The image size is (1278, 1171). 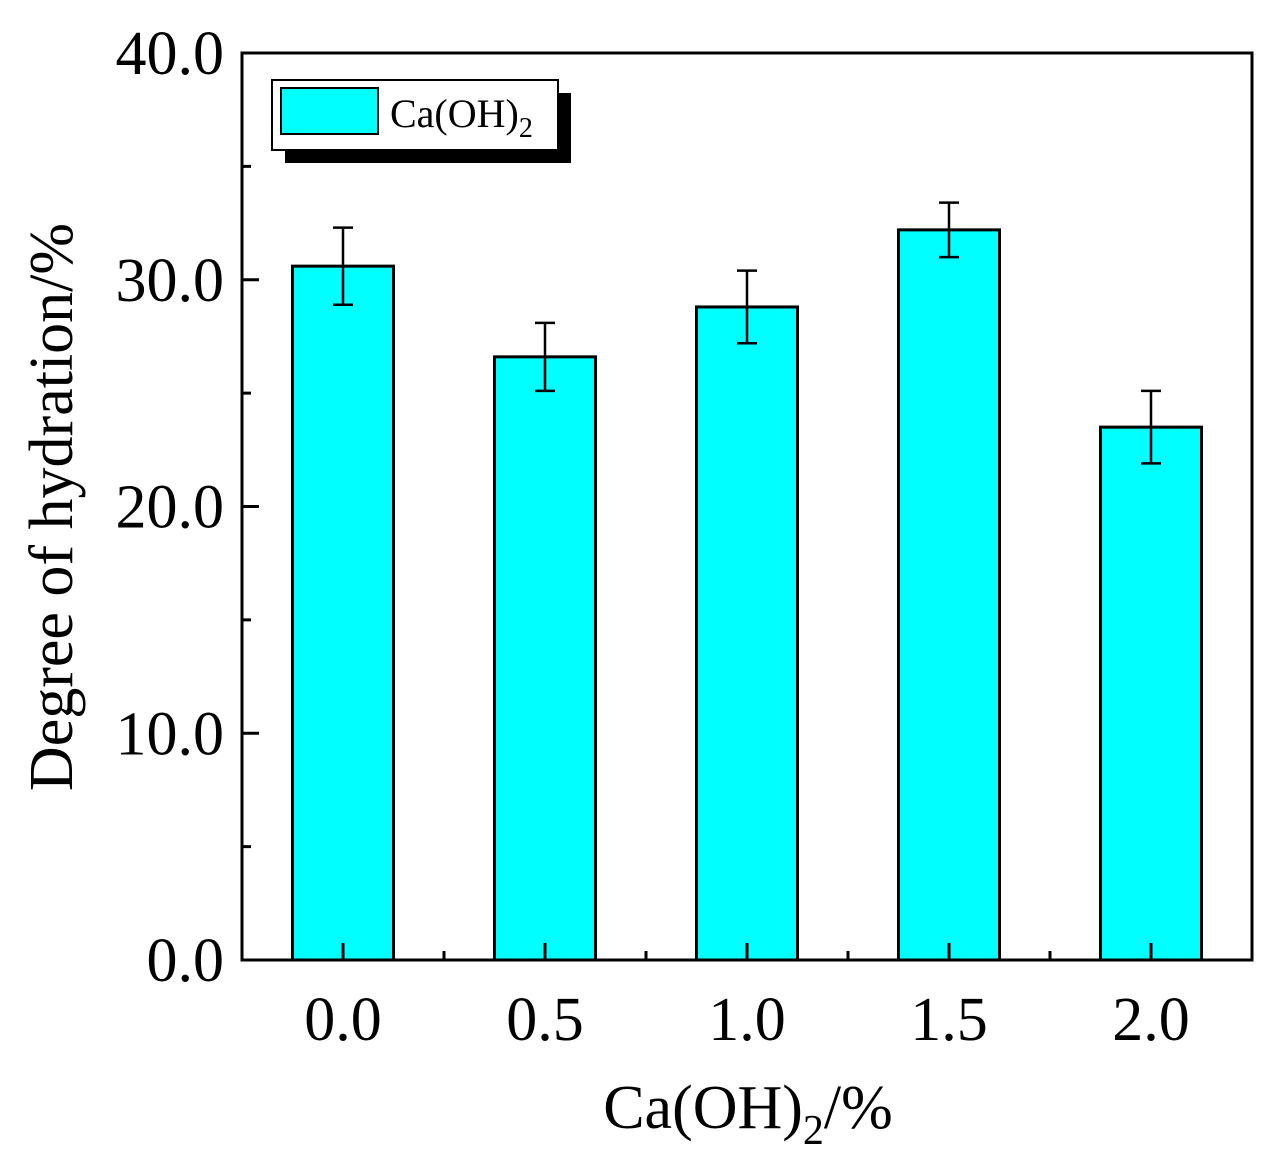 I want to click on x-tick-label-3: 1.5, so click(x=949, y=1020).